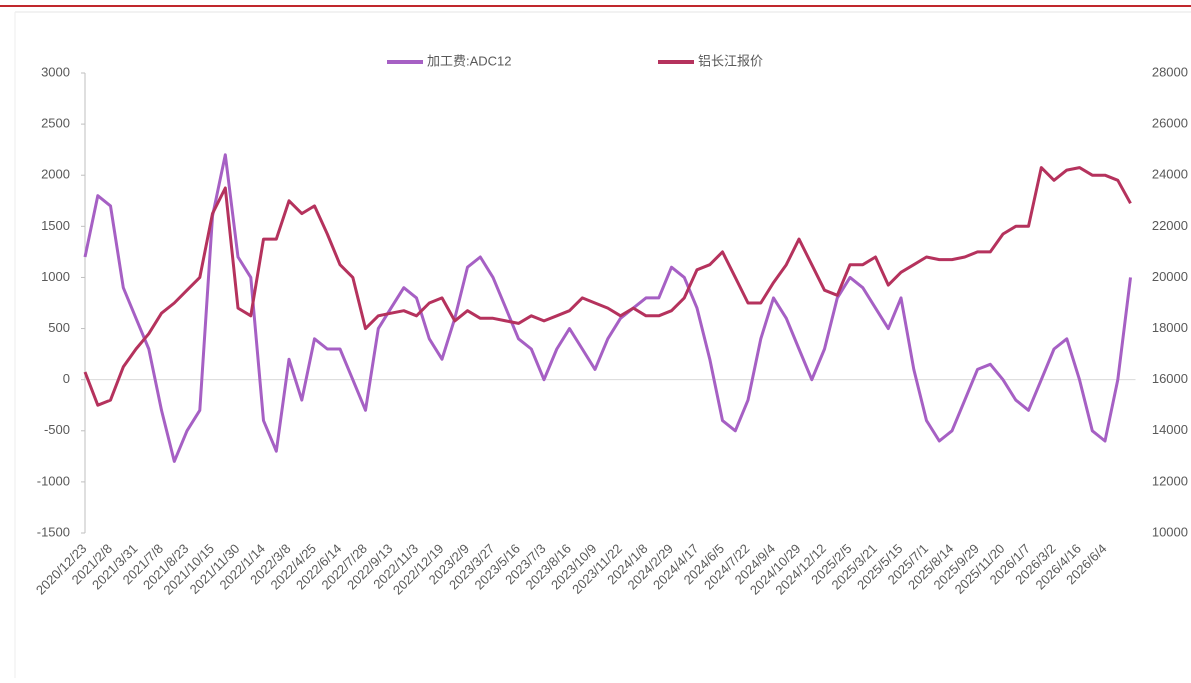 The height and width of the screenshot is (683, 1191). I want to click on y-tick-label: -1000, so click(53, 480).